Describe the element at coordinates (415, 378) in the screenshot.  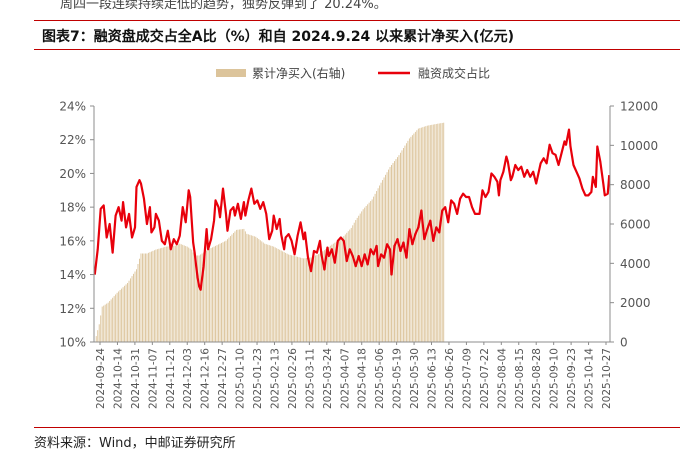
I see `x-tick-label: 2025-05-30` at that location.